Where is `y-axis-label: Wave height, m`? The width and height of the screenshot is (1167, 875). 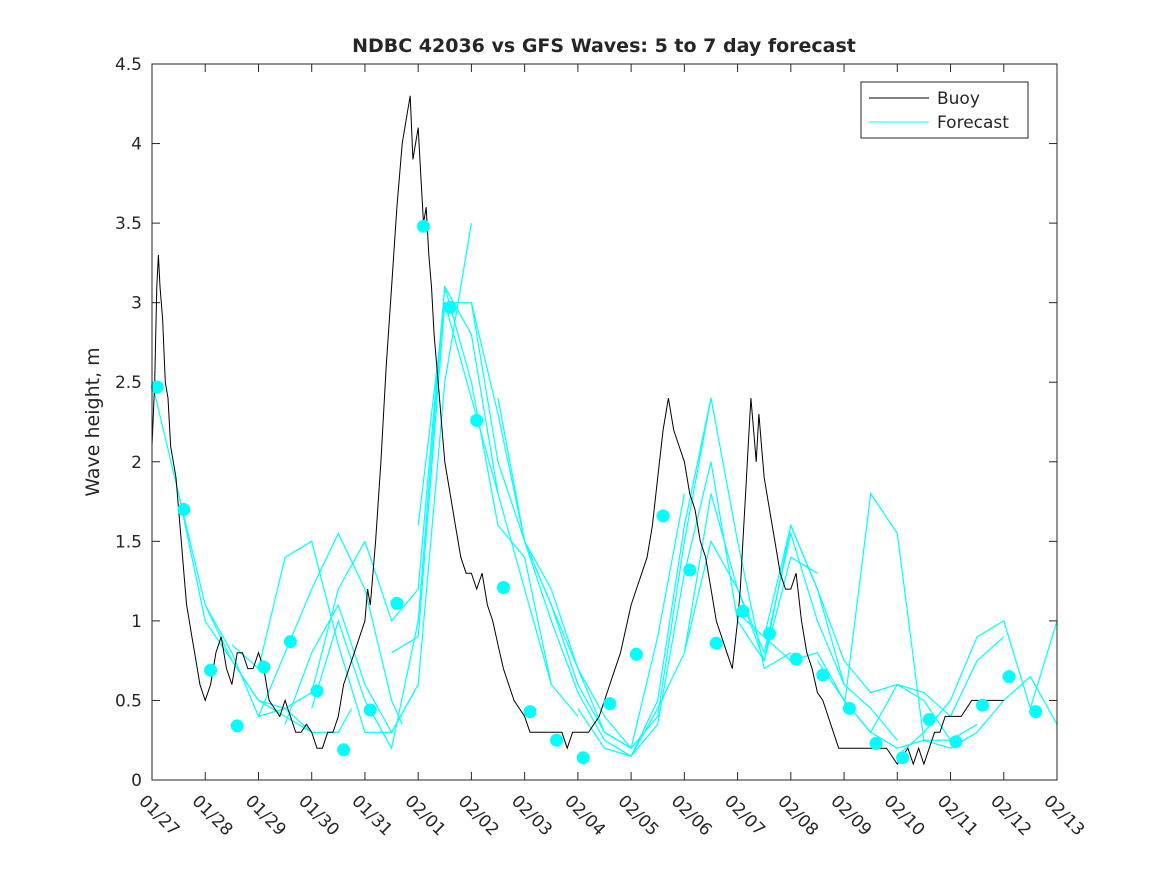
y-axis-label: Wave height, m is located at coordinates (93, 421).